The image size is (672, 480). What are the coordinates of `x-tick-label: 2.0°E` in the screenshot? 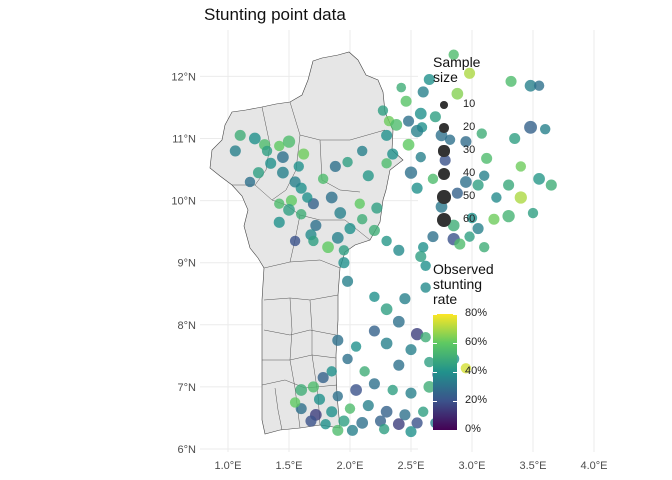 It's located at (349, 466).